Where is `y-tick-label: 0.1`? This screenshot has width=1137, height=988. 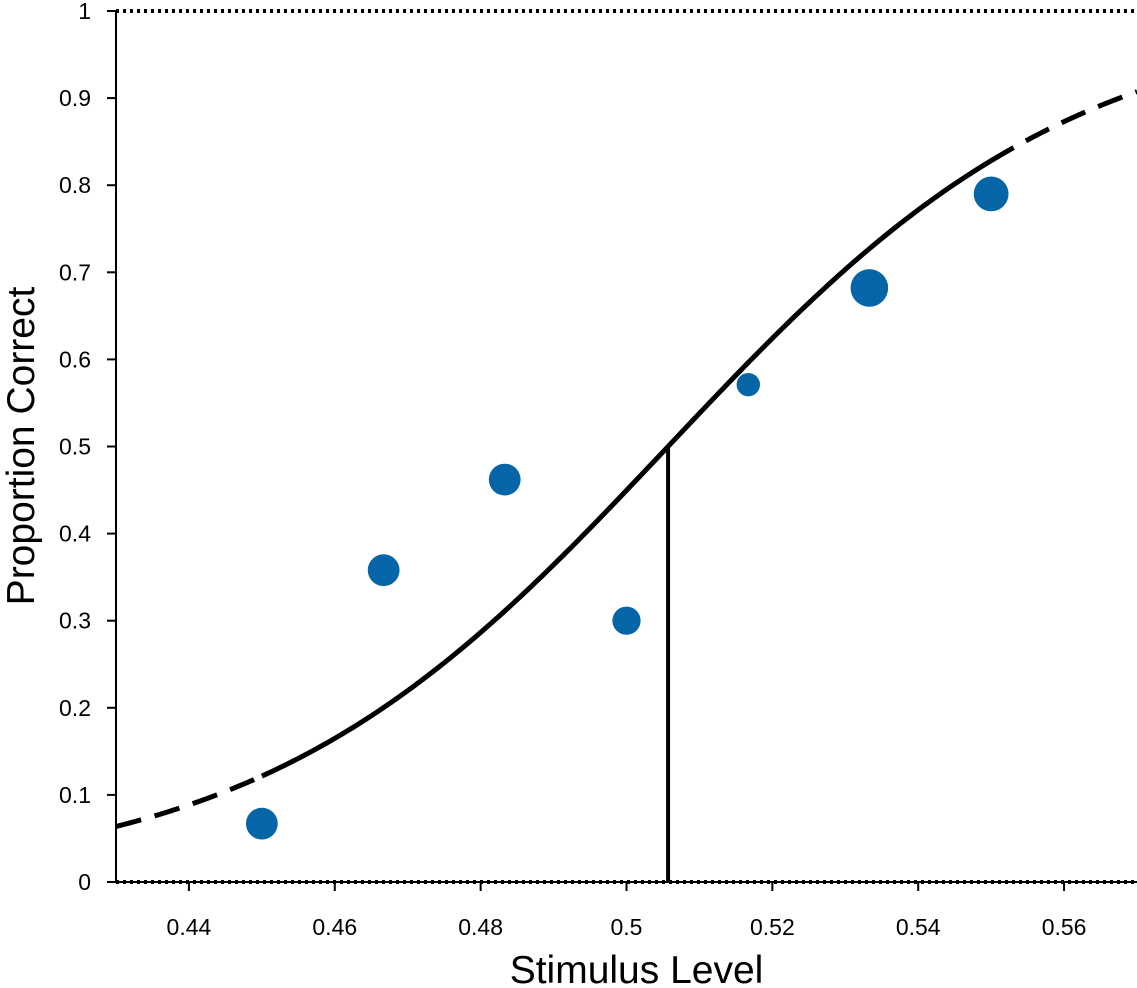
y-tick-label: 0.1 is located at coordinates (75, 795).